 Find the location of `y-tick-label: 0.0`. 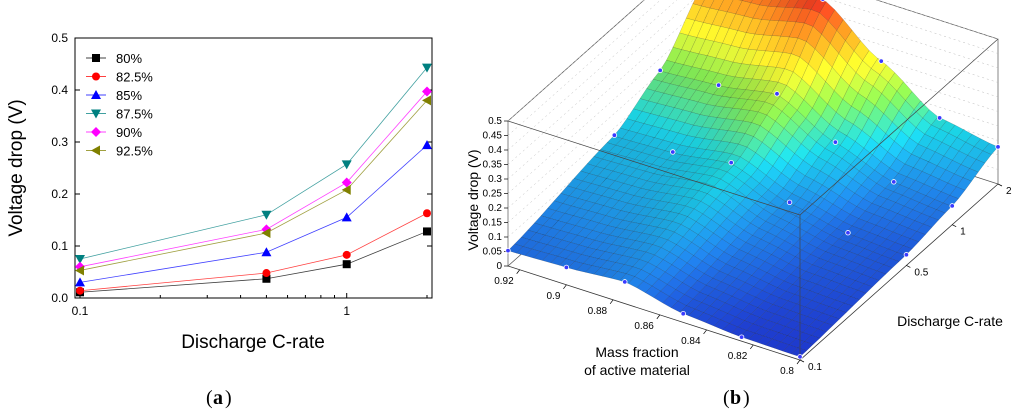

y-tick-label: 0.0 is located at coordinates (59, 298).